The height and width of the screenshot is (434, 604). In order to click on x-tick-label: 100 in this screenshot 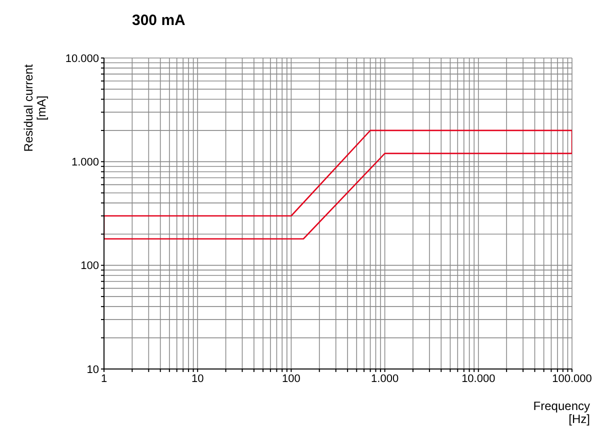, I will do `click(291, 378)`.